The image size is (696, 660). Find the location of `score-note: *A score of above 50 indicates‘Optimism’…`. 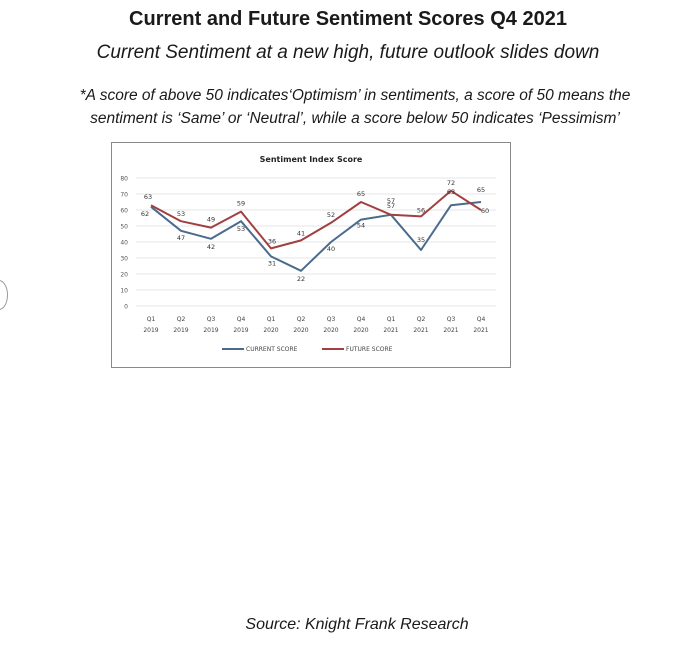

score-note: *A score of above 50 indicates‘Optimism’… is located at coordinates (355, 107).